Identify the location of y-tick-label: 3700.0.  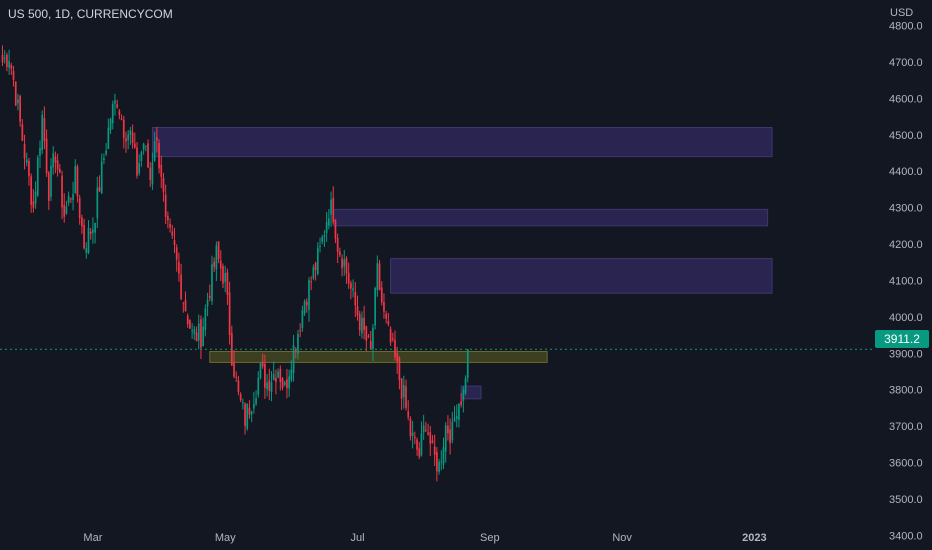
(906, 427).